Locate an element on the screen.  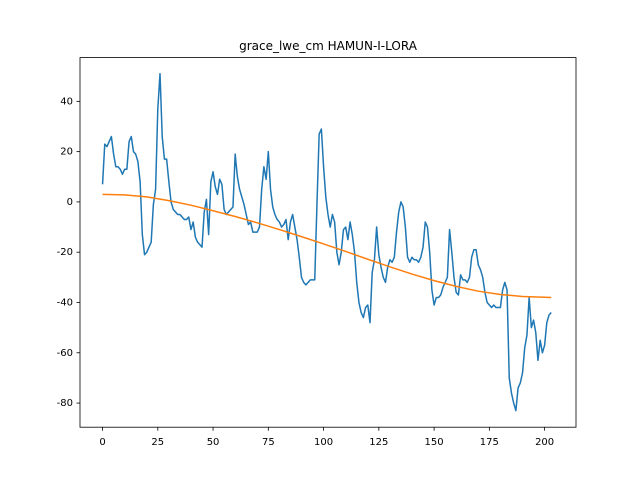
x-tick-label: 50 is located at coordinates (213, 442).